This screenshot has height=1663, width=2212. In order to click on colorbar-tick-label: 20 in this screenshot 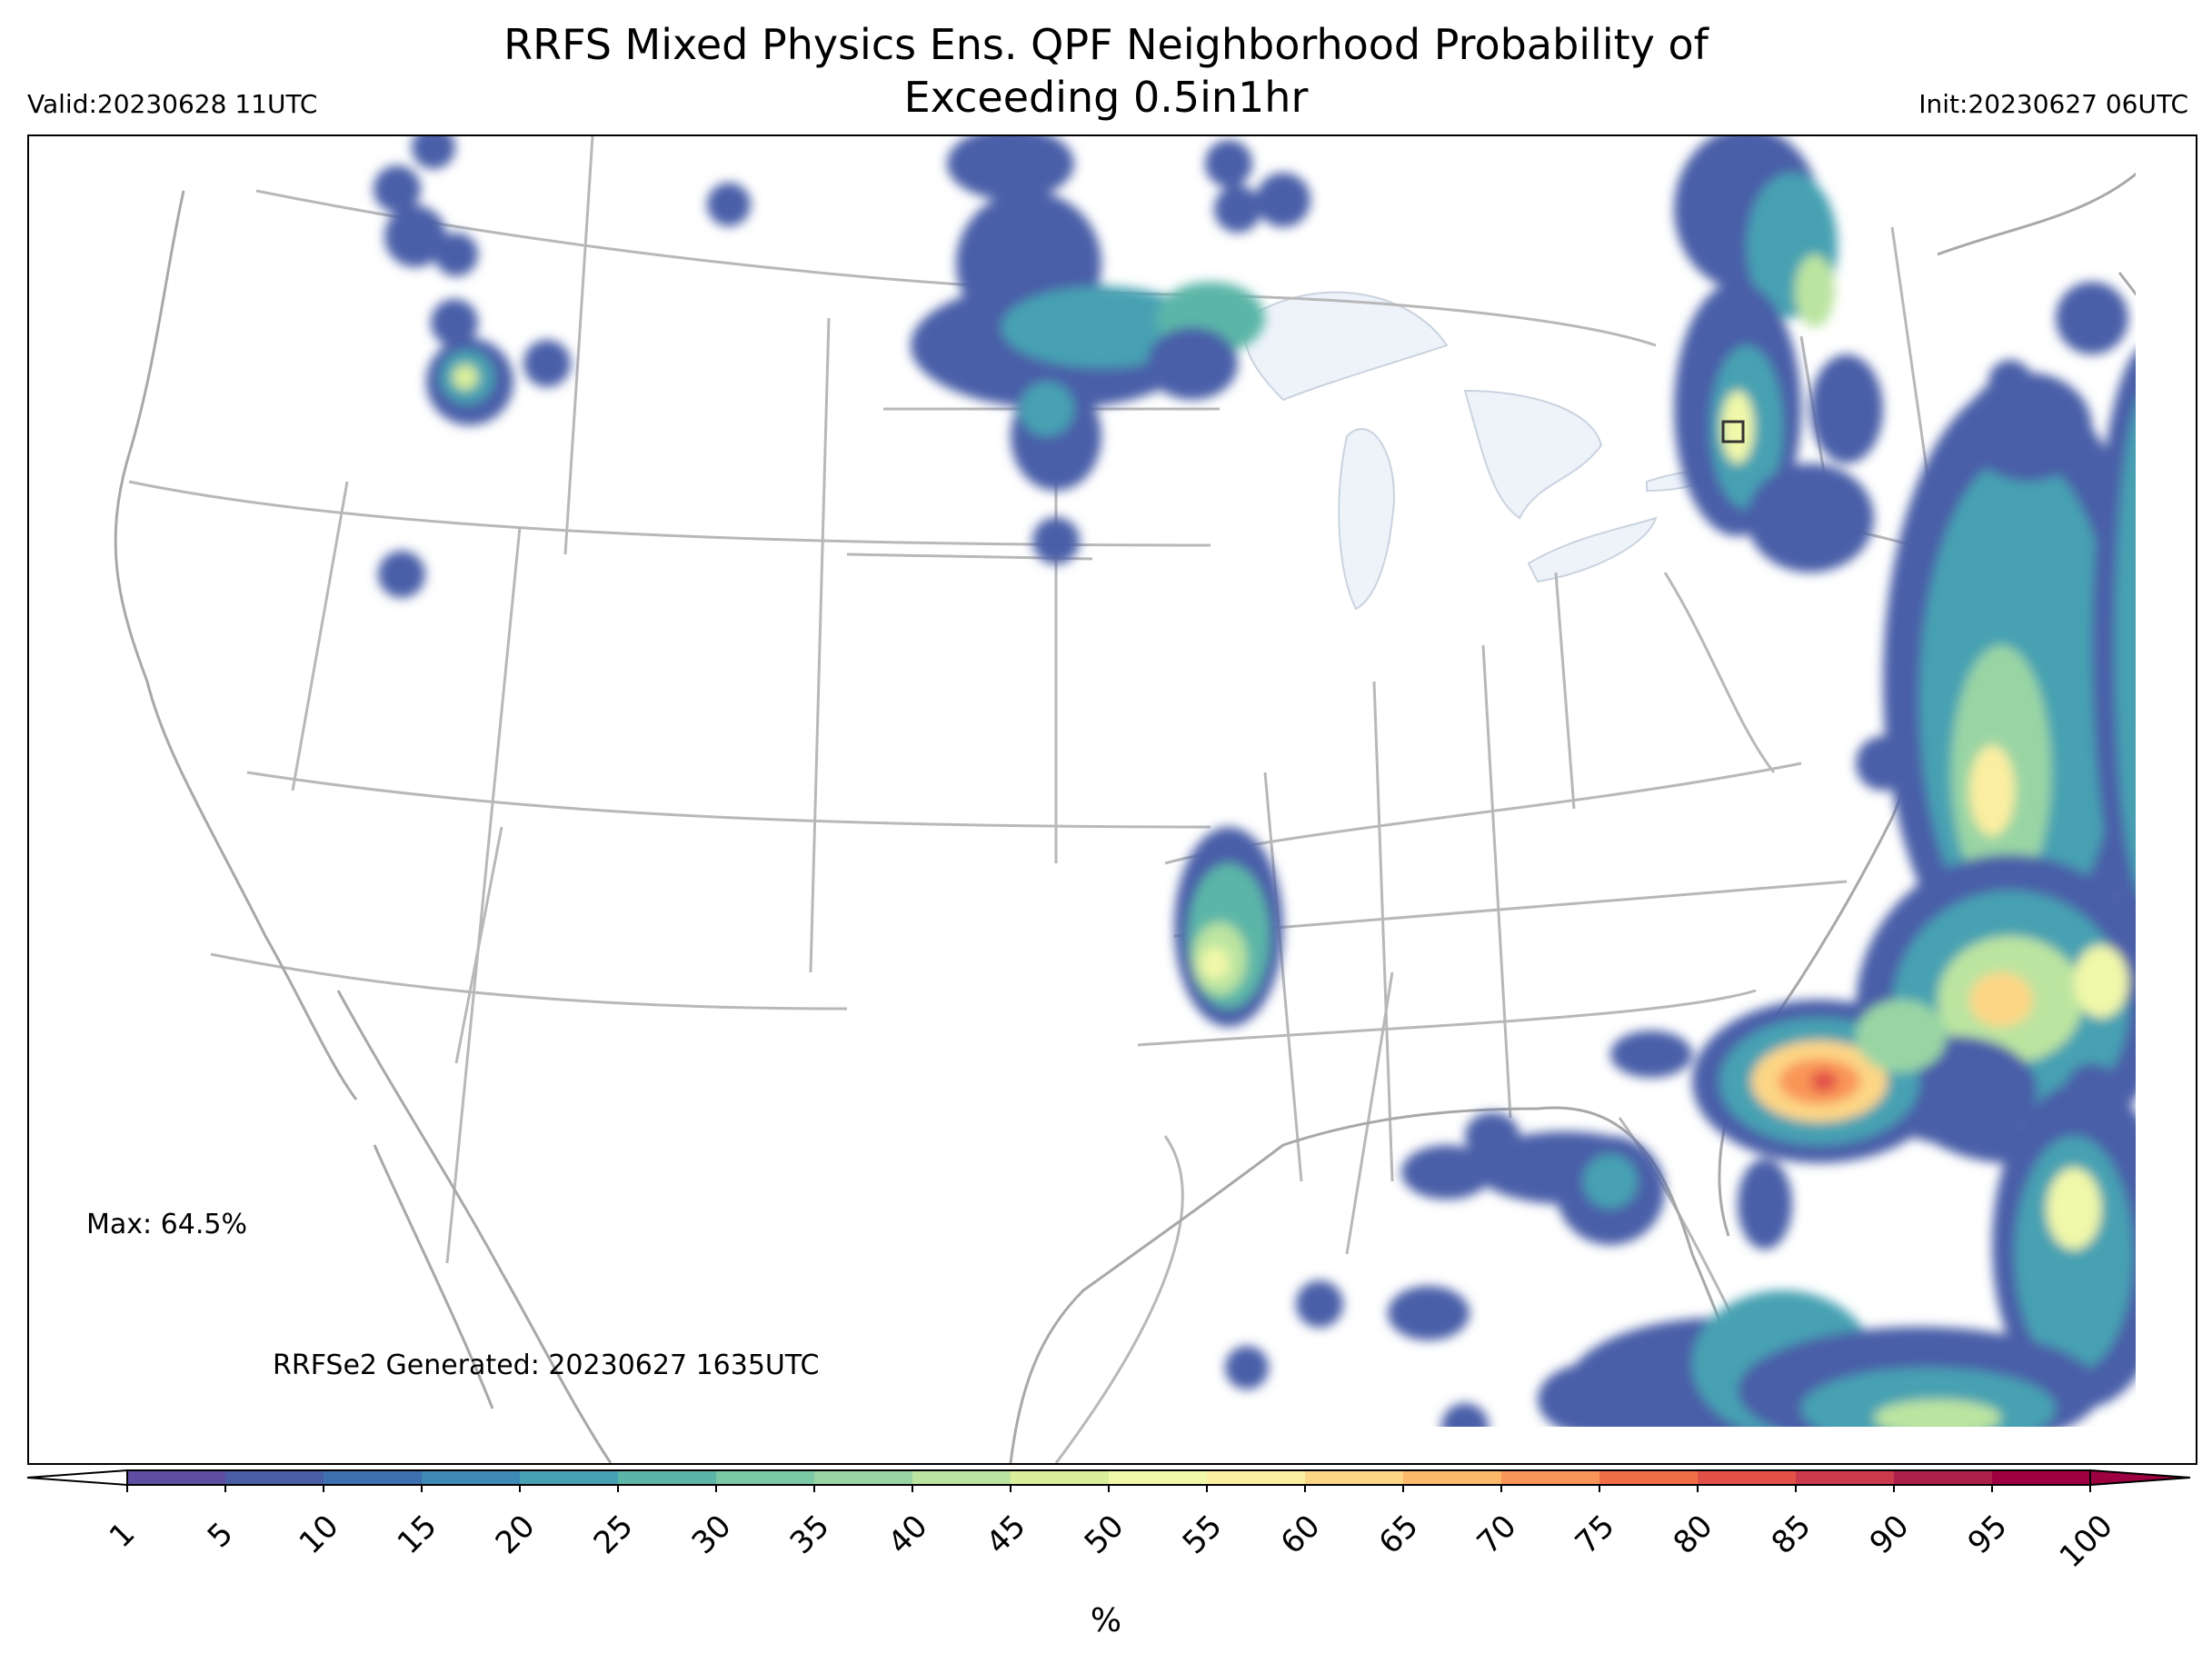, I will do `click(515, 1535)`.